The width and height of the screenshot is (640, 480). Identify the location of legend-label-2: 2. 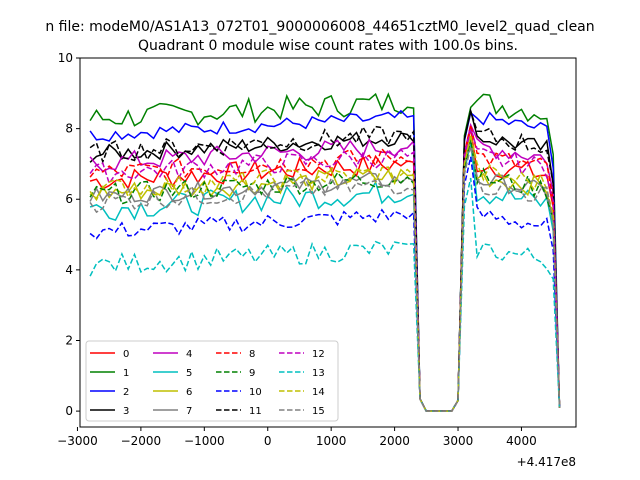
(126, 392).